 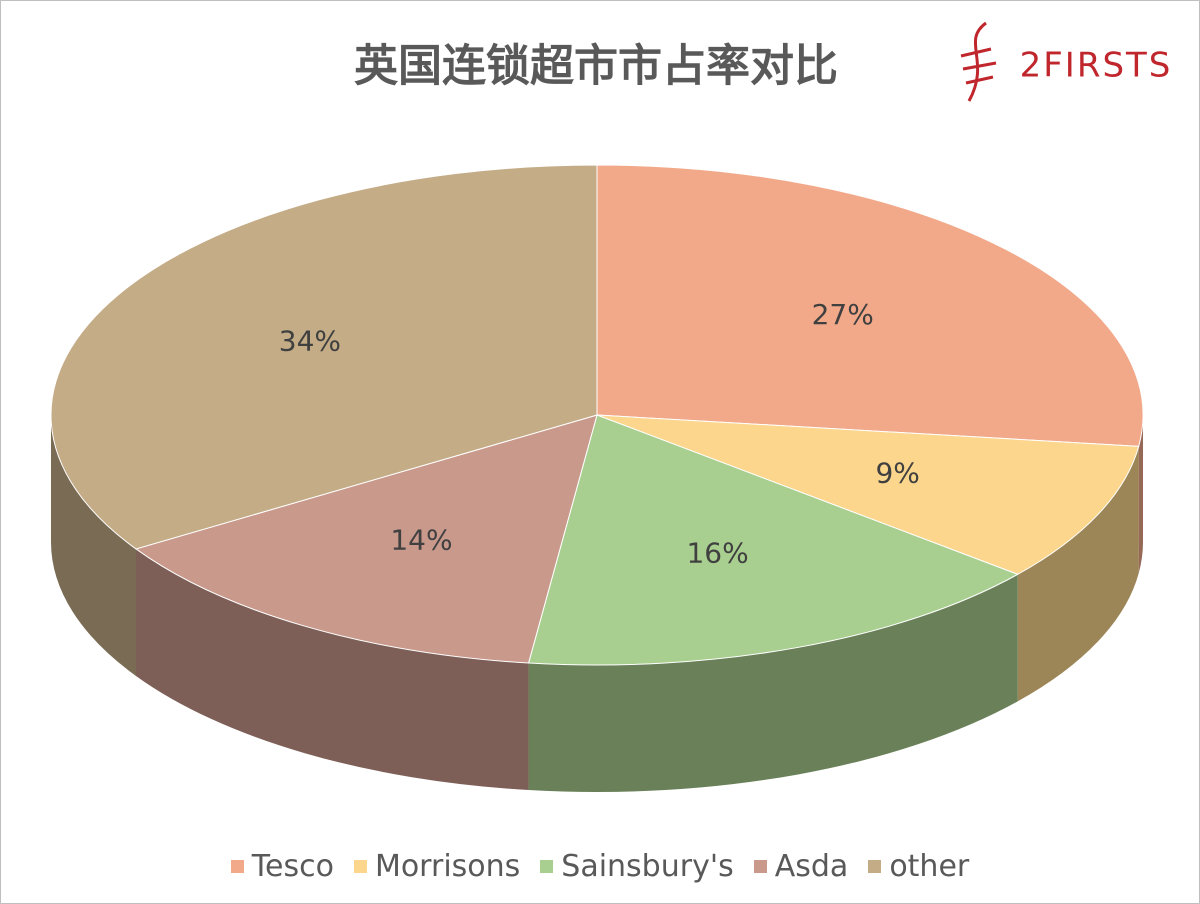 I want to click on legend-item: other, so click(x=918, y=866).